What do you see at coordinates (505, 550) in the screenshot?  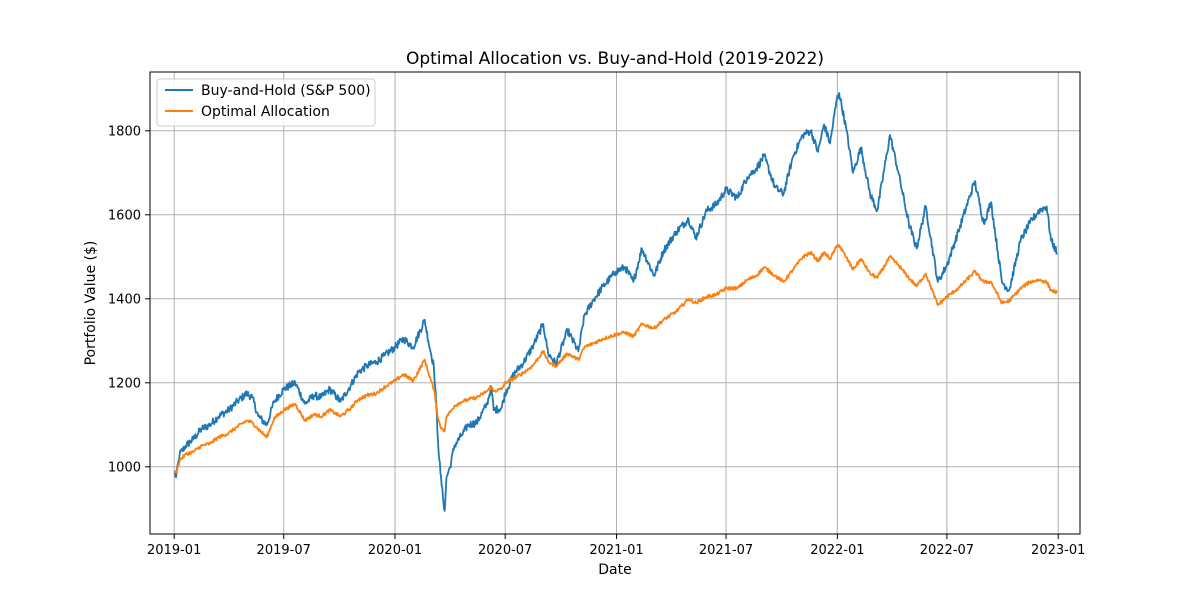 I see `x-tick-label: 2020-07` at bounding box center [505, 550].